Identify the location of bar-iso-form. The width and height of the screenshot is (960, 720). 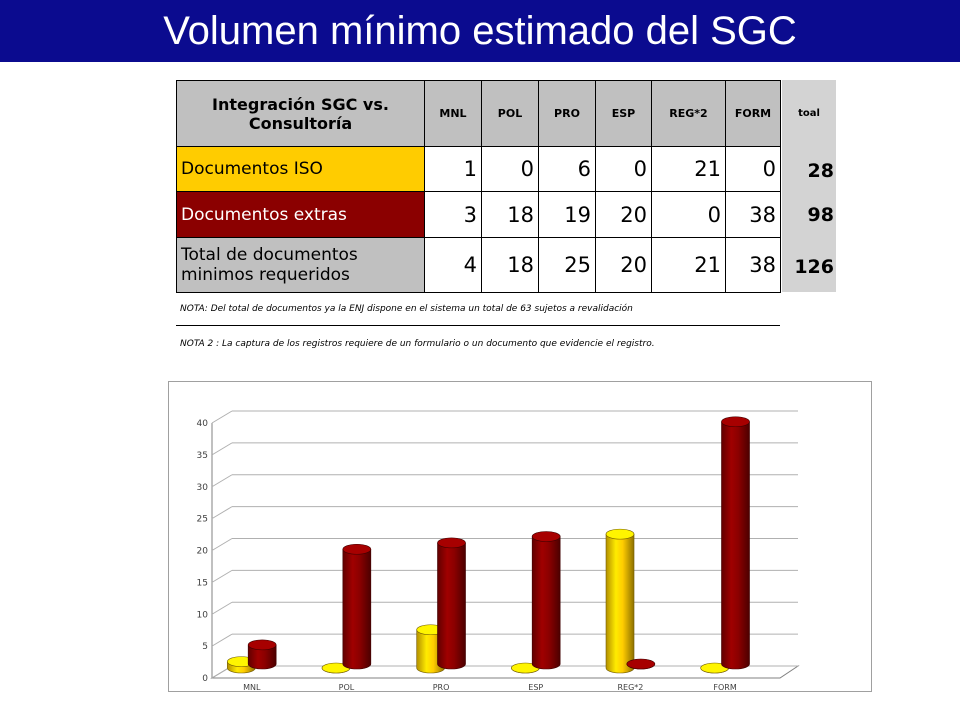
(714, 668).